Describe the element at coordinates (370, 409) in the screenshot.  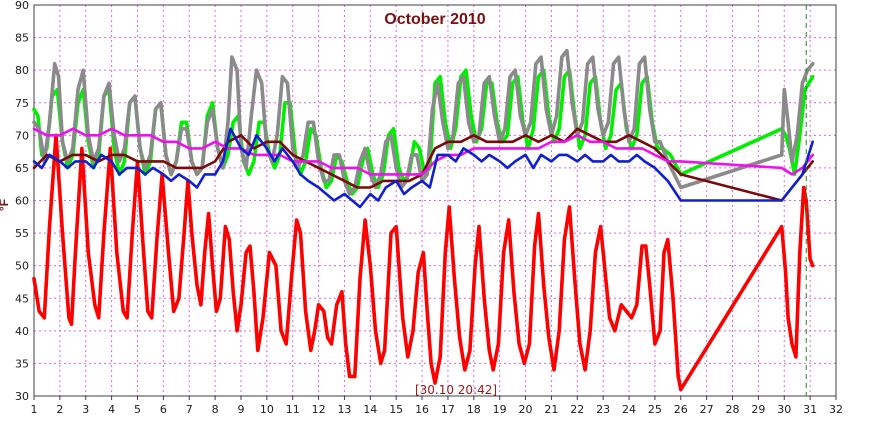
I see `x-tick-label: 14` at that location.